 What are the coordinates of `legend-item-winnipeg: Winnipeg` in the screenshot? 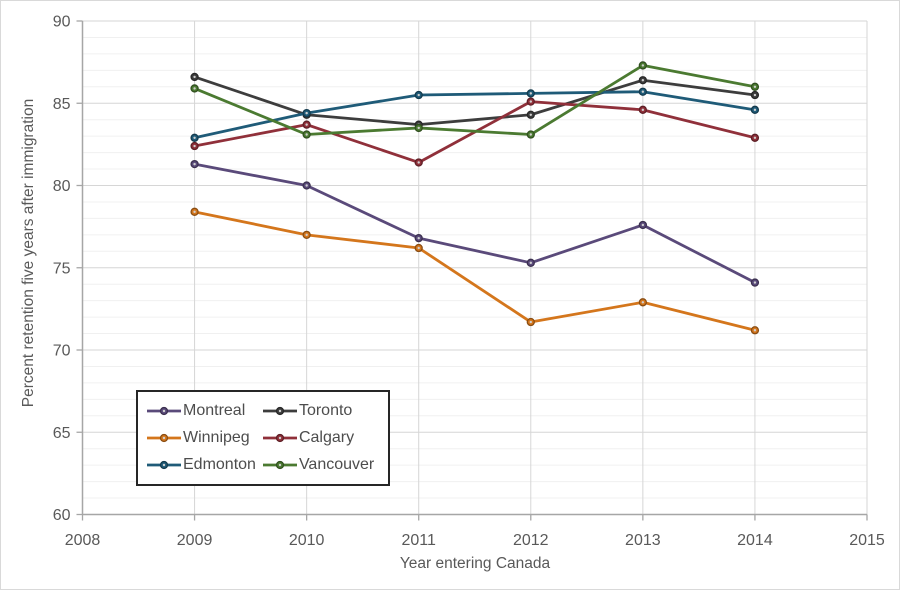 It's located at (201, 438).